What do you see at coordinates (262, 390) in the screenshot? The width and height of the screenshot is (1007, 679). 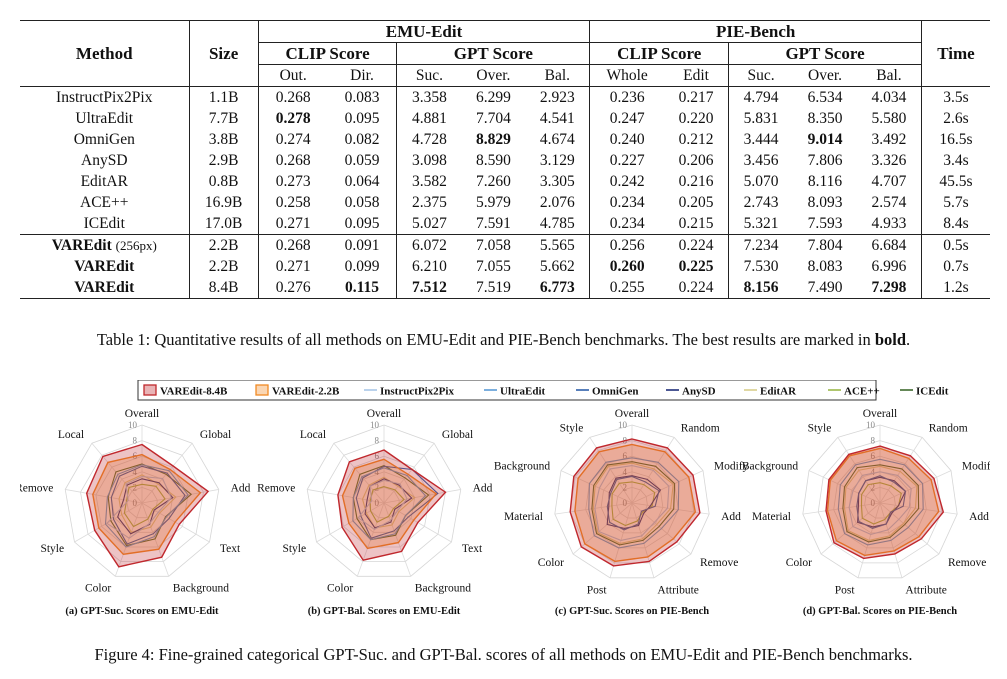 I see `legend-swatch` at bounding box center [262, 390].